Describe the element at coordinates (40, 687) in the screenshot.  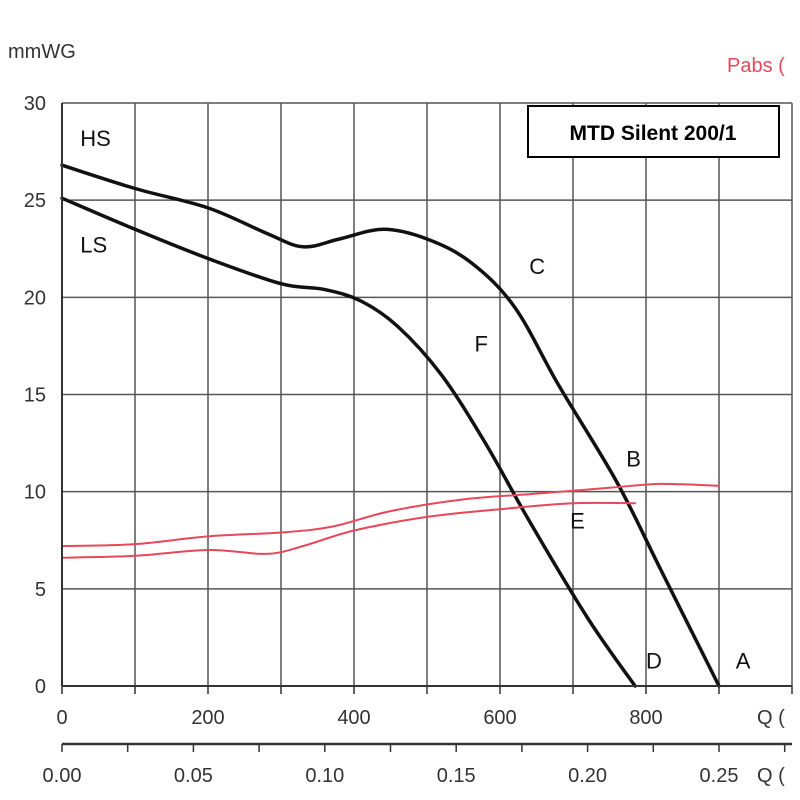
I see `y-tick-label: 0` at that location.